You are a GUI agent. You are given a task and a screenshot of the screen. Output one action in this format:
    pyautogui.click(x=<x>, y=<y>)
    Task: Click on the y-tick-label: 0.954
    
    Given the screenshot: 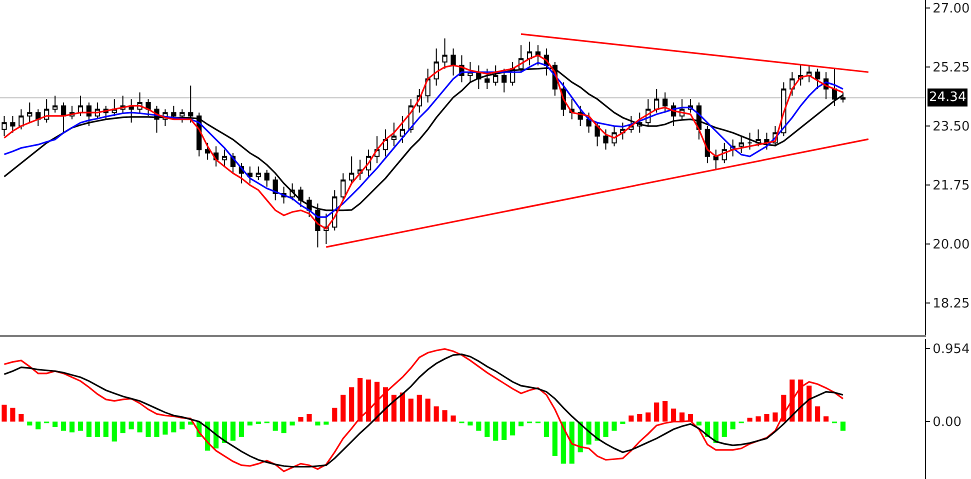 What is the action you would take?
    pyautogui.click(x=951, y=350)
    